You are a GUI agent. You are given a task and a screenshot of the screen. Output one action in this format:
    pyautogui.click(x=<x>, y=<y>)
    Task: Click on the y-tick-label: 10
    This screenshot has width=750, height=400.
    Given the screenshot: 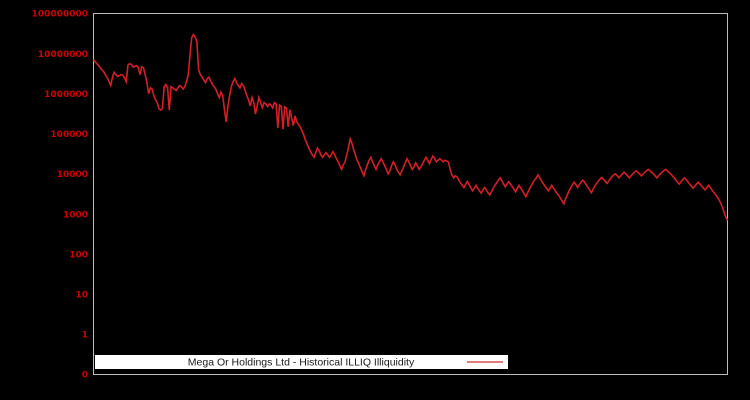 What is the action you would take?
    pyautogui.click(x=81, y=295)
    